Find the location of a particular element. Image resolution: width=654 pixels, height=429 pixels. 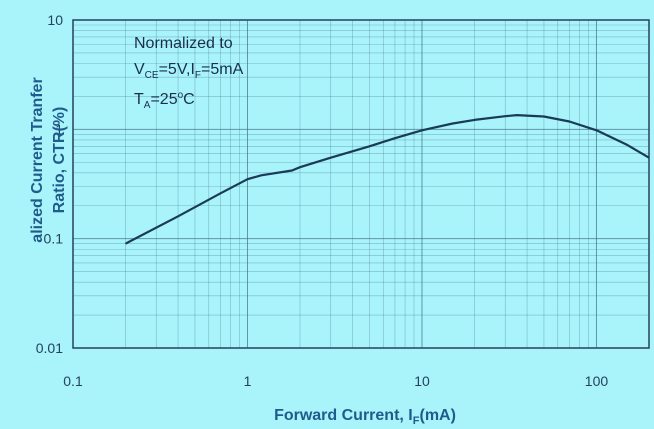

y-tick-label: 0.01 is located at coordinates (49, 348).